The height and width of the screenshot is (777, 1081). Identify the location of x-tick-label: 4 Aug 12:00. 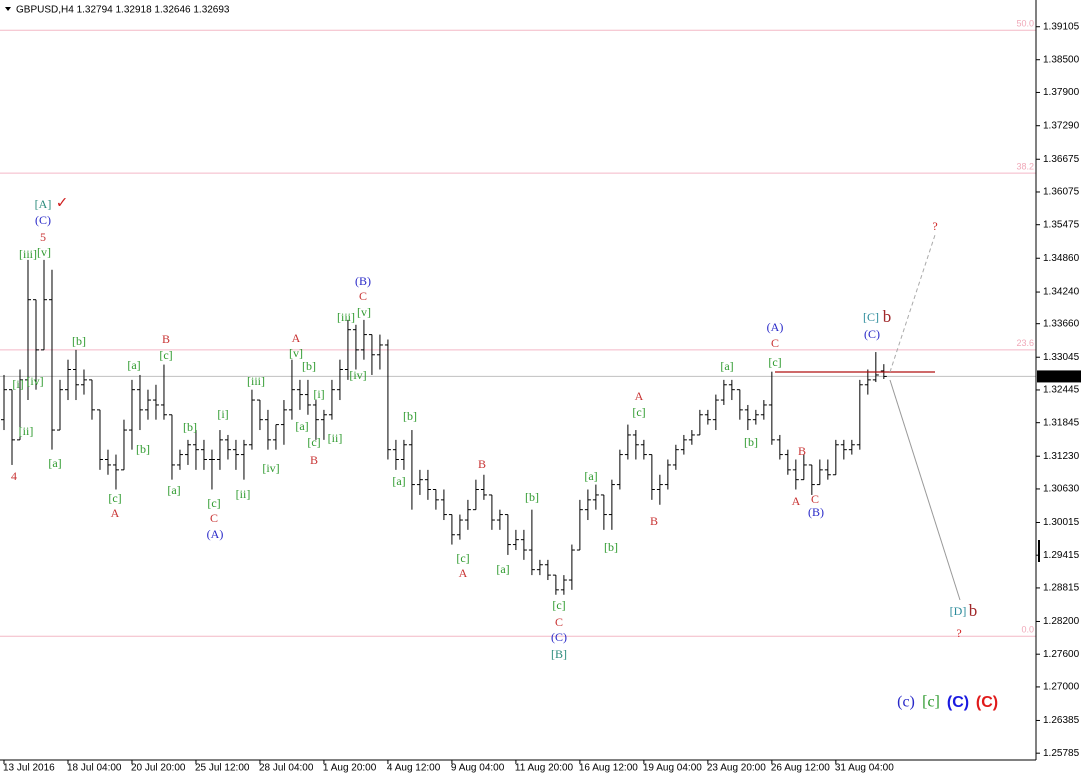
(414, 768).